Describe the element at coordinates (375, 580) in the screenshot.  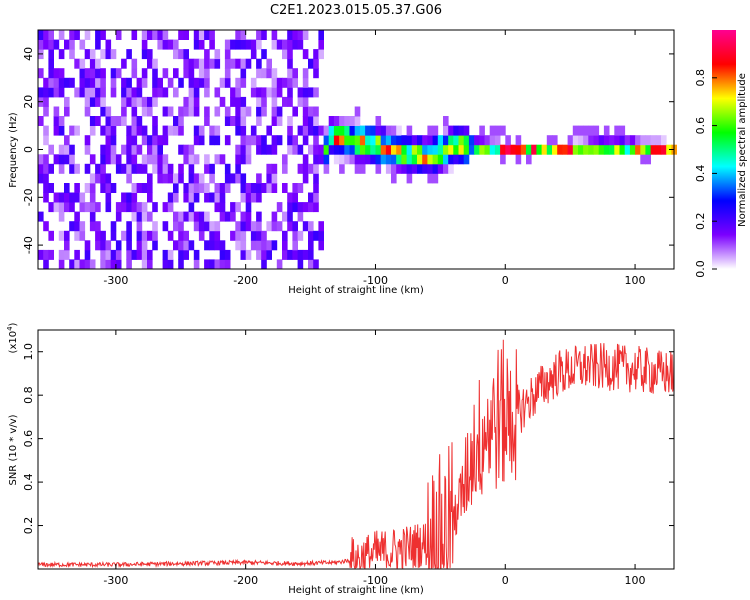
I see `x-tick-label: -100` at that location.